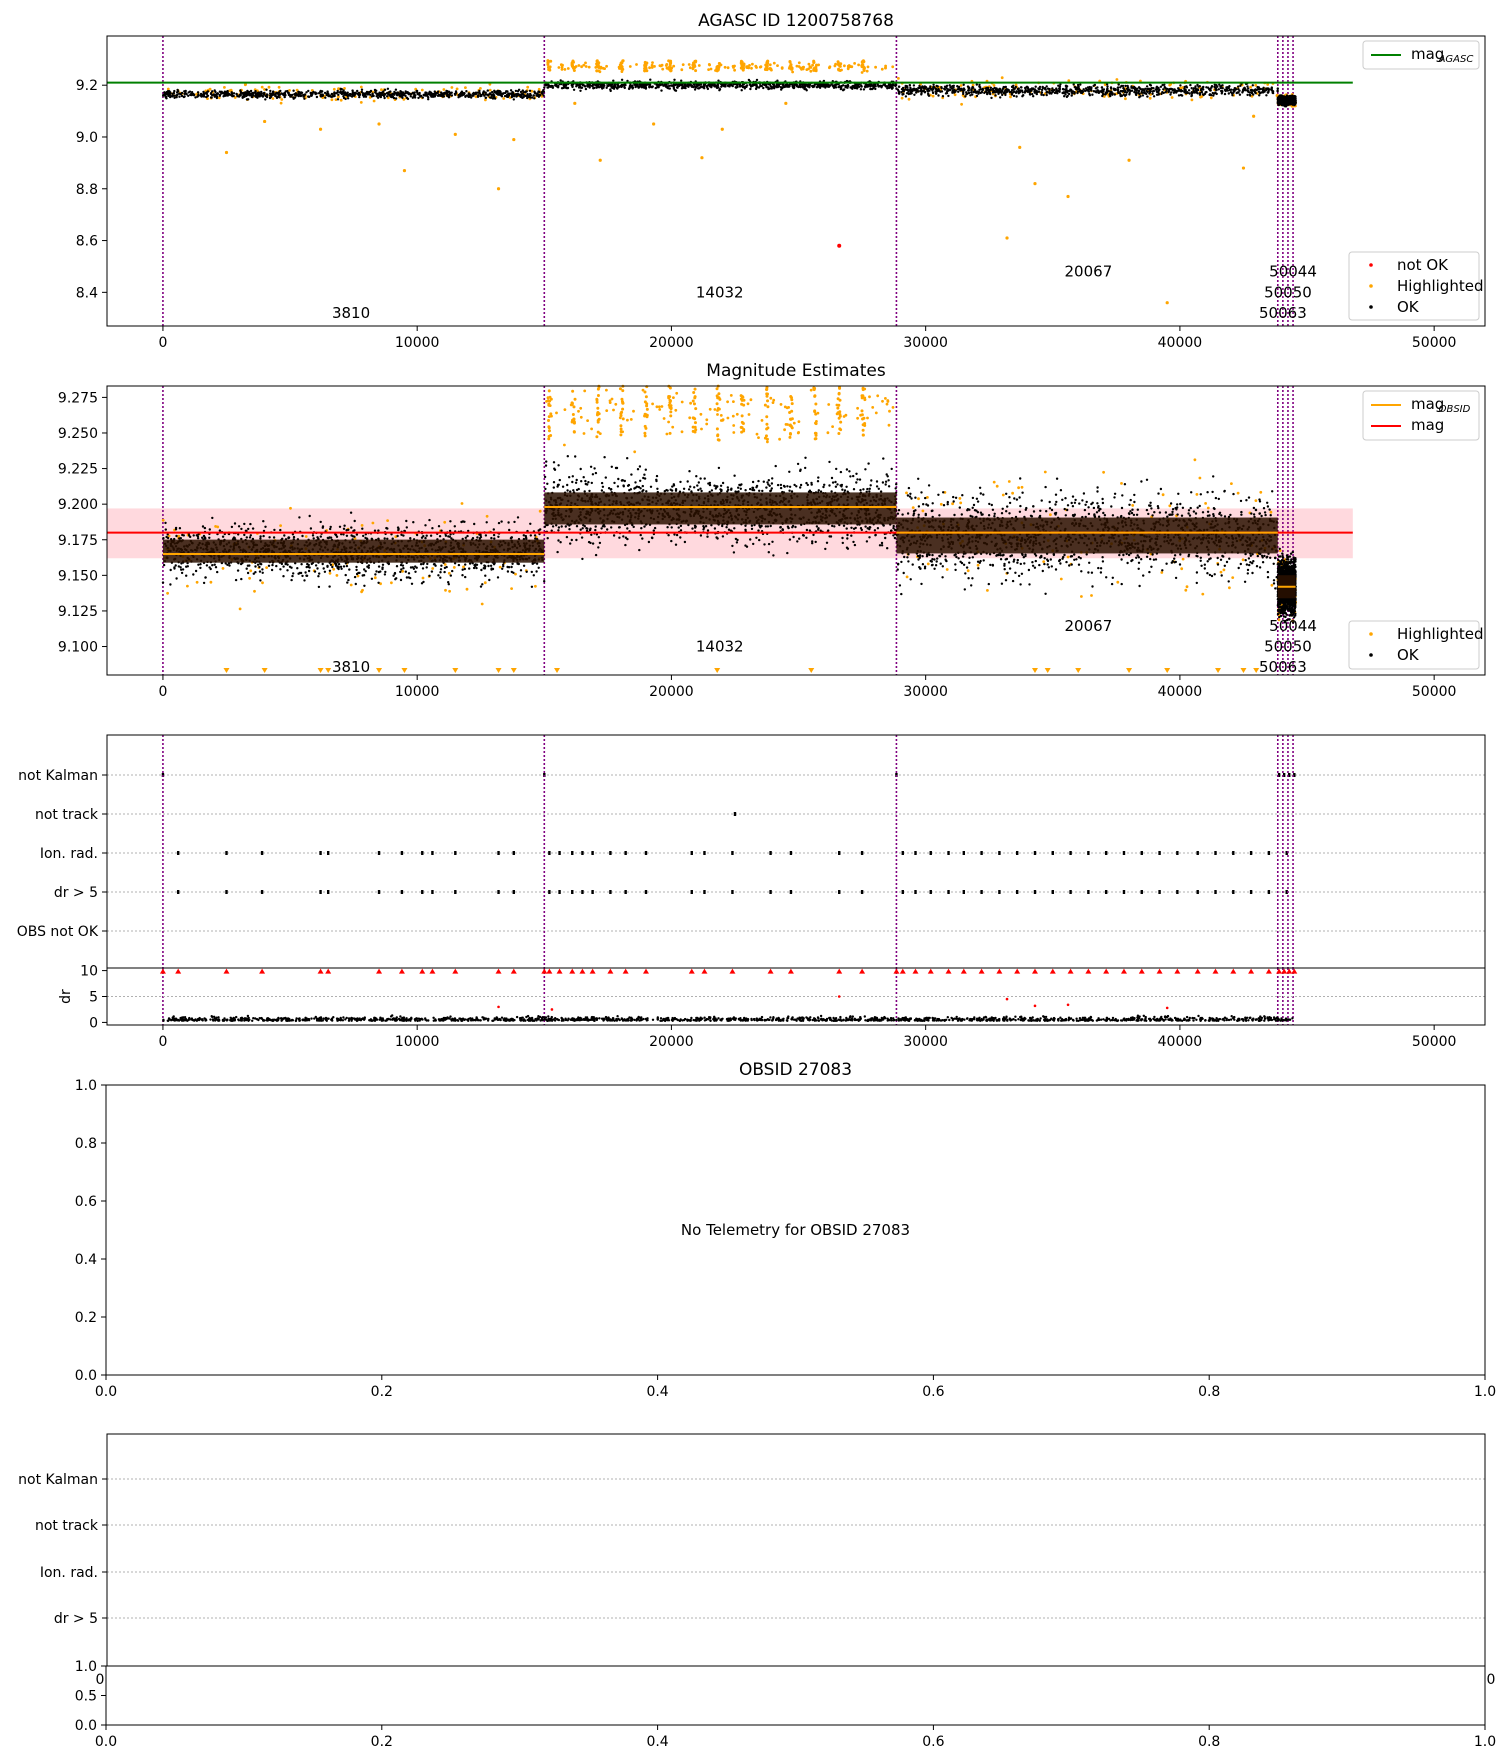 The width and height of the screenshot is (1500, 1750). I want to click on x-tick-label: 40000, so click(1180, 343).